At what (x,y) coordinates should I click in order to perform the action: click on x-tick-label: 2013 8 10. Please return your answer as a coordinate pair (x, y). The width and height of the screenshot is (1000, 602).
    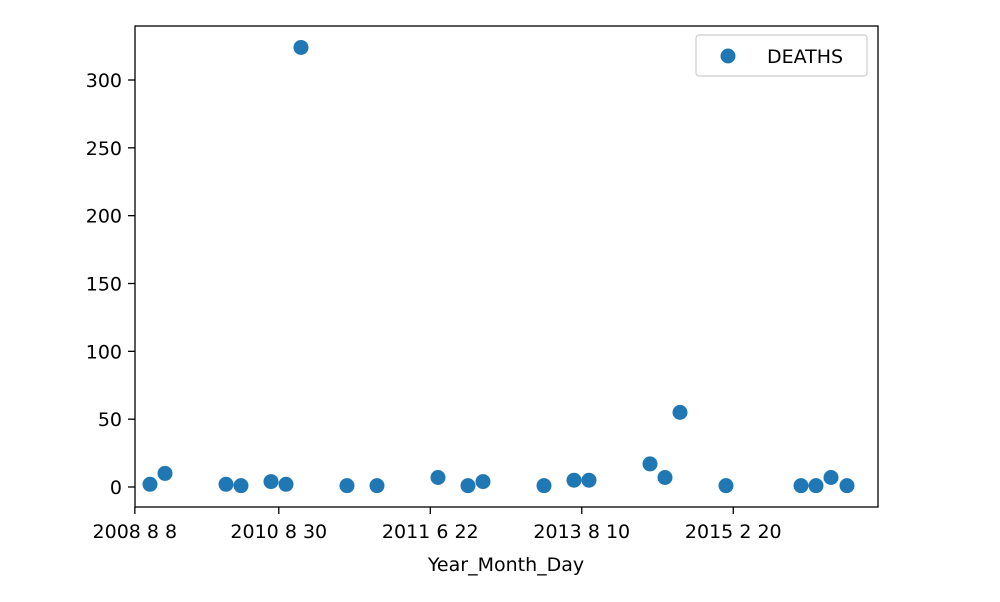
    Looking at the image, I should click on (581, 532).